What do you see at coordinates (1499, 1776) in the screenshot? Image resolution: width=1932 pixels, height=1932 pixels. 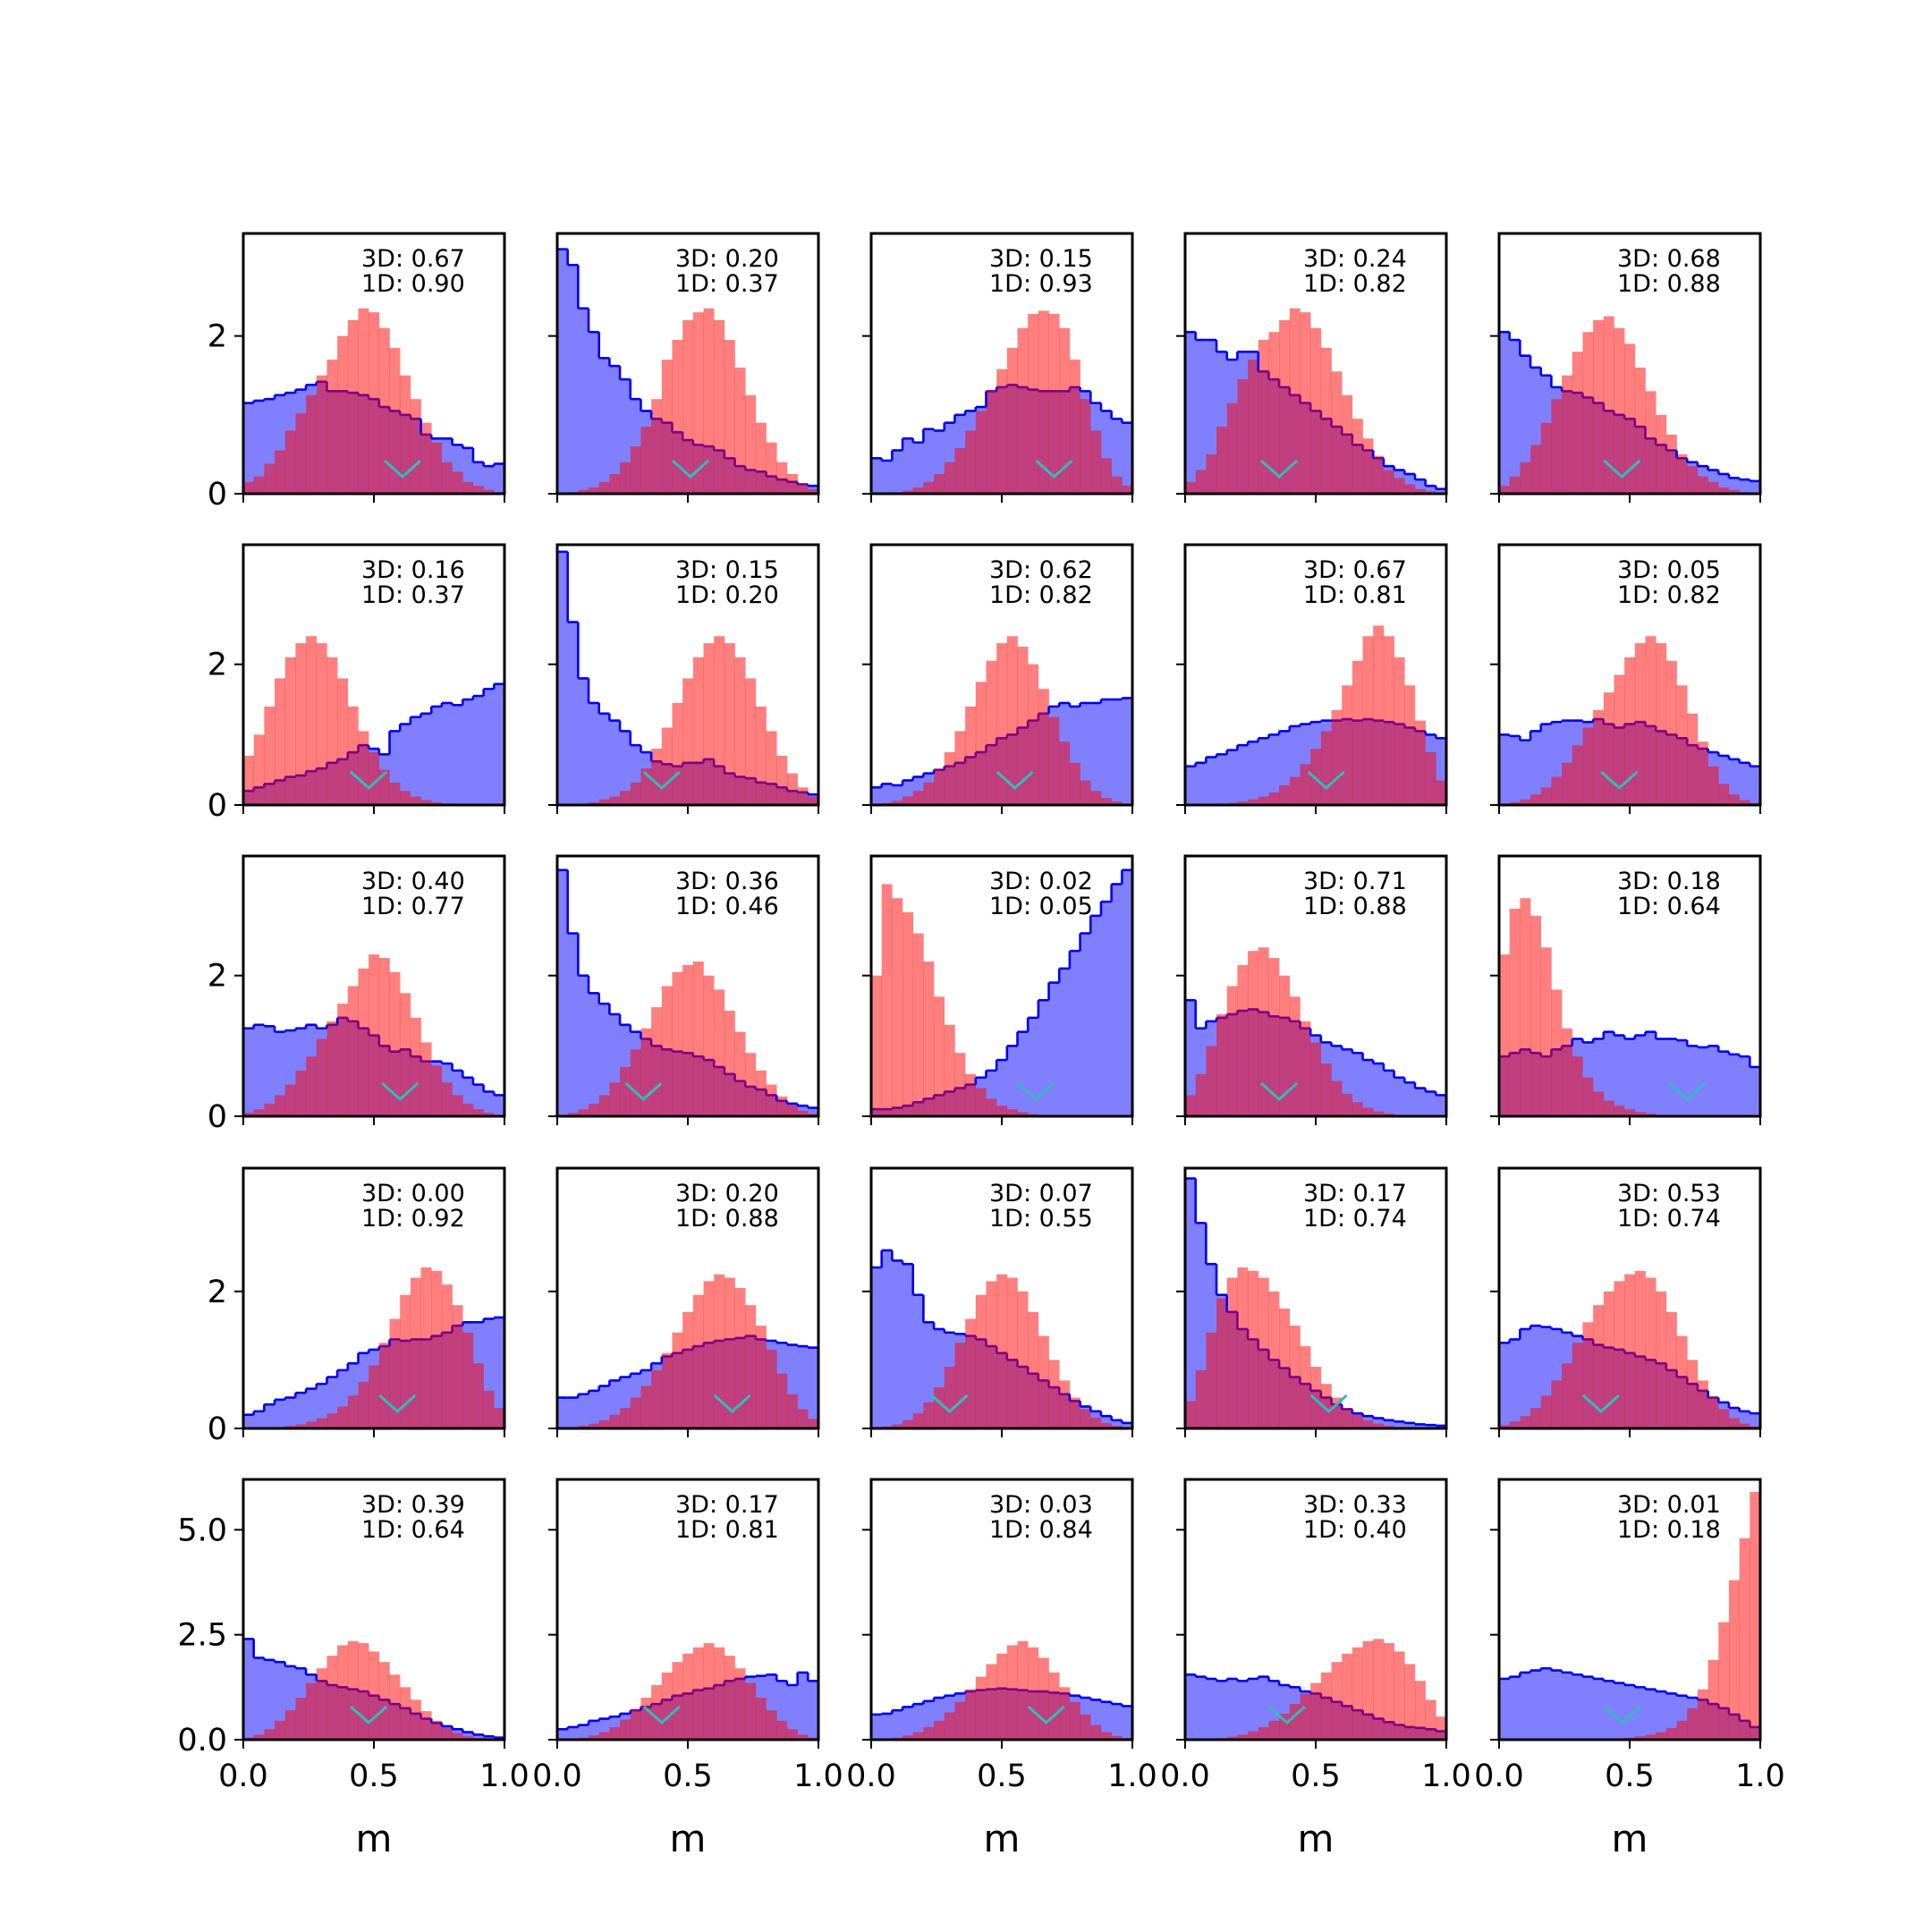 I see `x-tick-label: 0.0` at bounding box center [1499, 1776].